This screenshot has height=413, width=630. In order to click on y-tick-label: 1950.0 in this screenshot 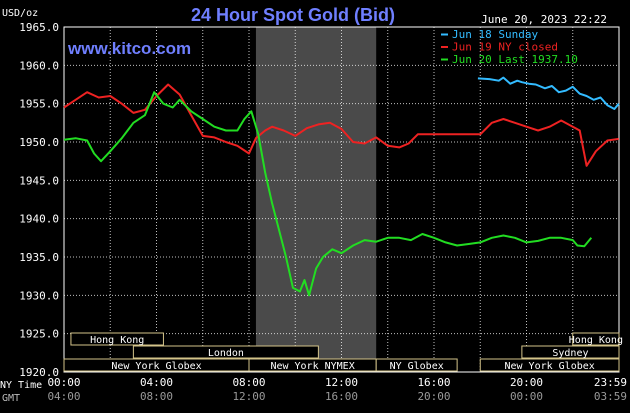, I will do `click(39, 142)`.